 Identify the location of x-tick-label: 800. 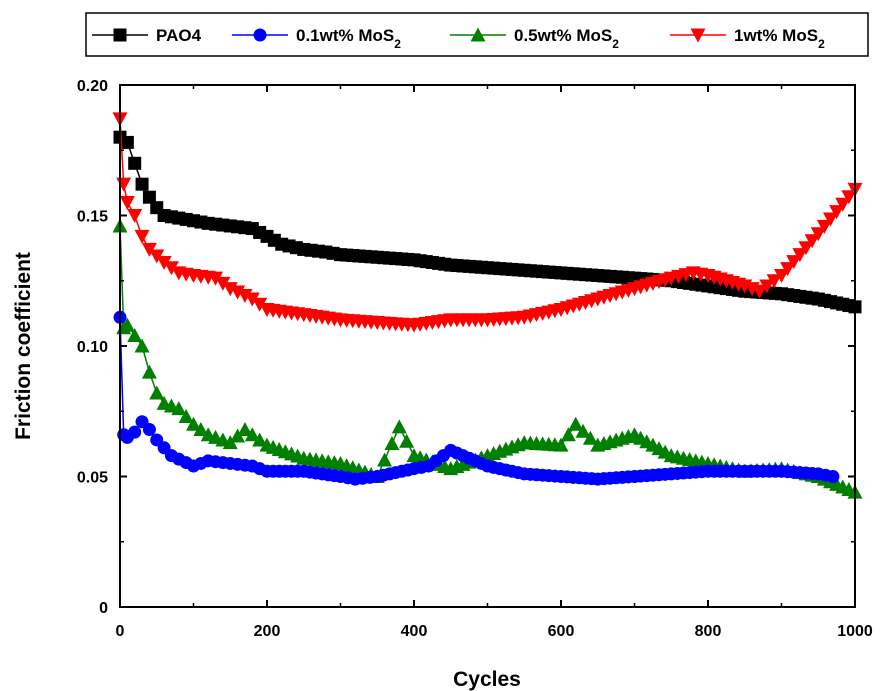
(708, 631).